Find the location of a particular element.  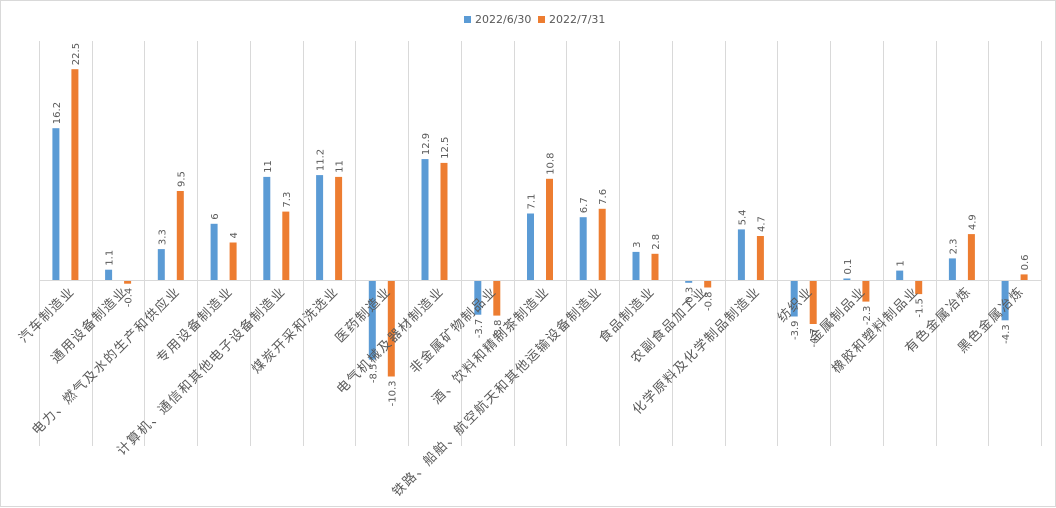

data-label-series-2-3: 9.5 is located at coordinates (181, 179).